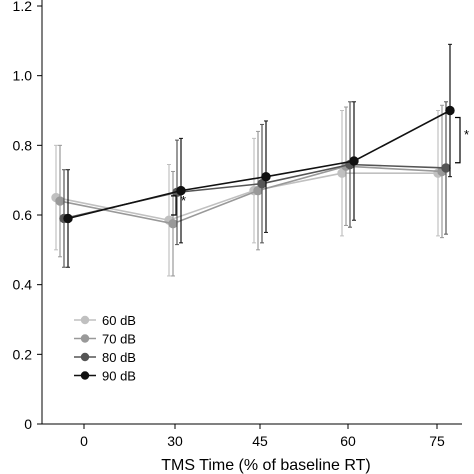 This screenshot has width=474, height=474. I want to click on x-tick-label: 60, so click(348, 441).